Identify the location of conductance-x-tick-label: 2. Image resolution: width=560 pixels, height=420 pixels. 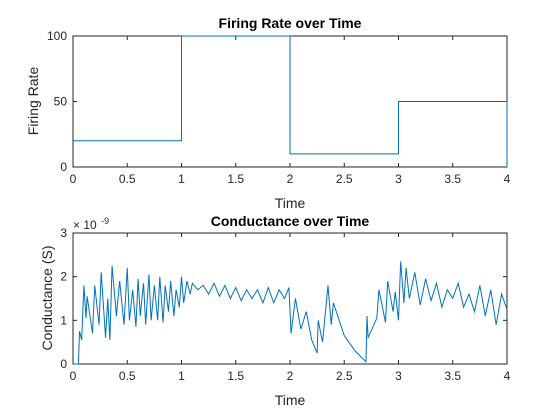
(290, 376).